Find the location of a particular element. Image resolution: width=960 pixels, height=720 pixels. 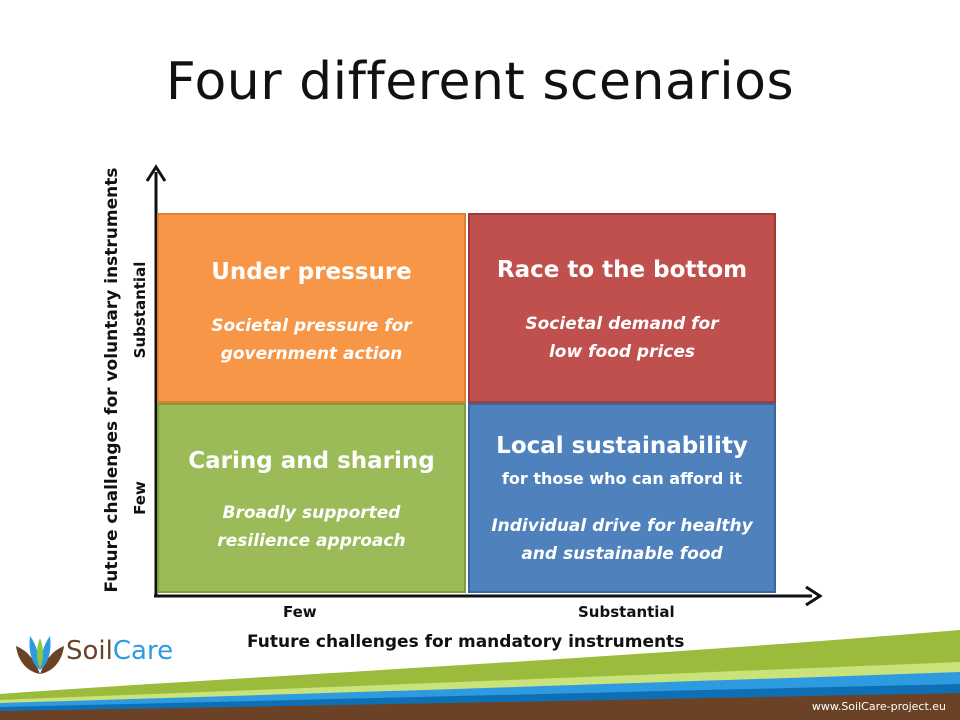

logo-text-care: Care is located at coordinates (143, 651).